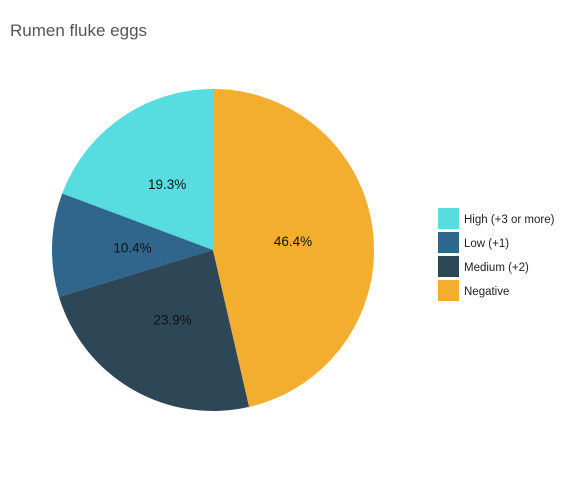 This screenshot has height=480, width=576. I want to click on pie-slice-high-3-or-more, so click(137, 169).